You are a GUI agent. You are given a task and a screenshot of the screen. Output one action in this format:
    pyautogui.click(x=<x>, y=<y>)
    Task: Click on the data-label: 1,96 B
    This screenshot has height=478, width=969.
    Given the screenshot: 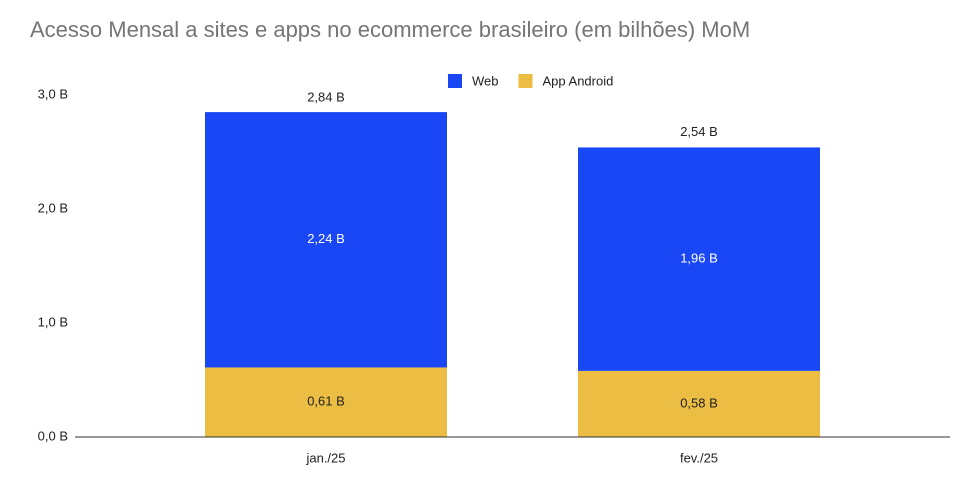 What is the action you would take?
    pyautogui.click(x=699, y=258)
    